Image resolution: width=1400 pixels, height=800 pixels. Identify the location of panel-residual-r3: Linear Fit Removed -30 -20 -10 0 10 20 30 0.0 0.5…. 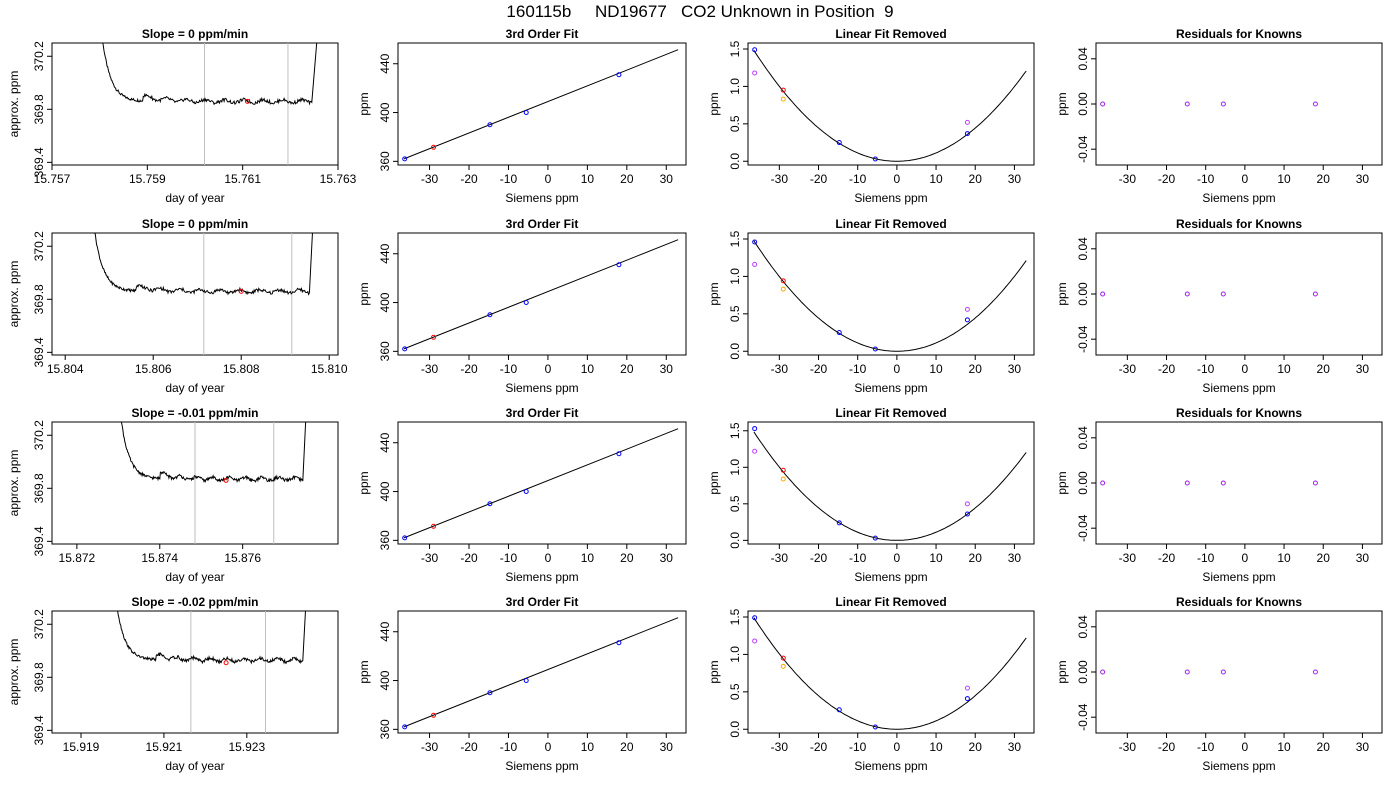
(871, 495).